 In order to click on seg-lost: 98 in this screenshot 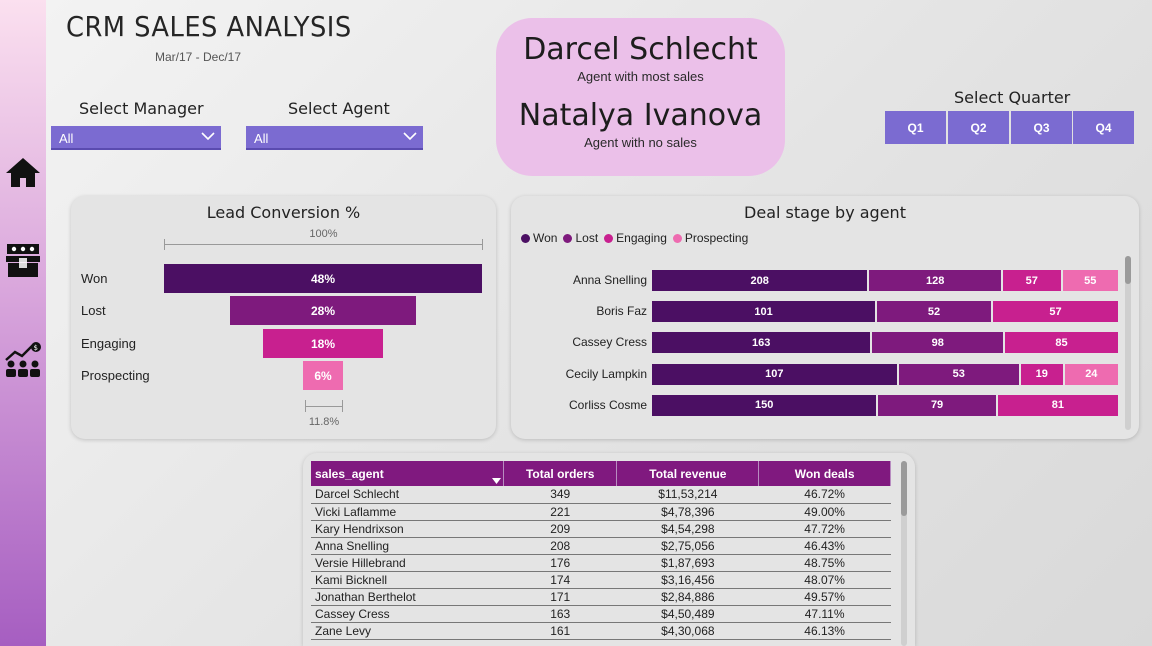, I will do `click(938, 343)`.